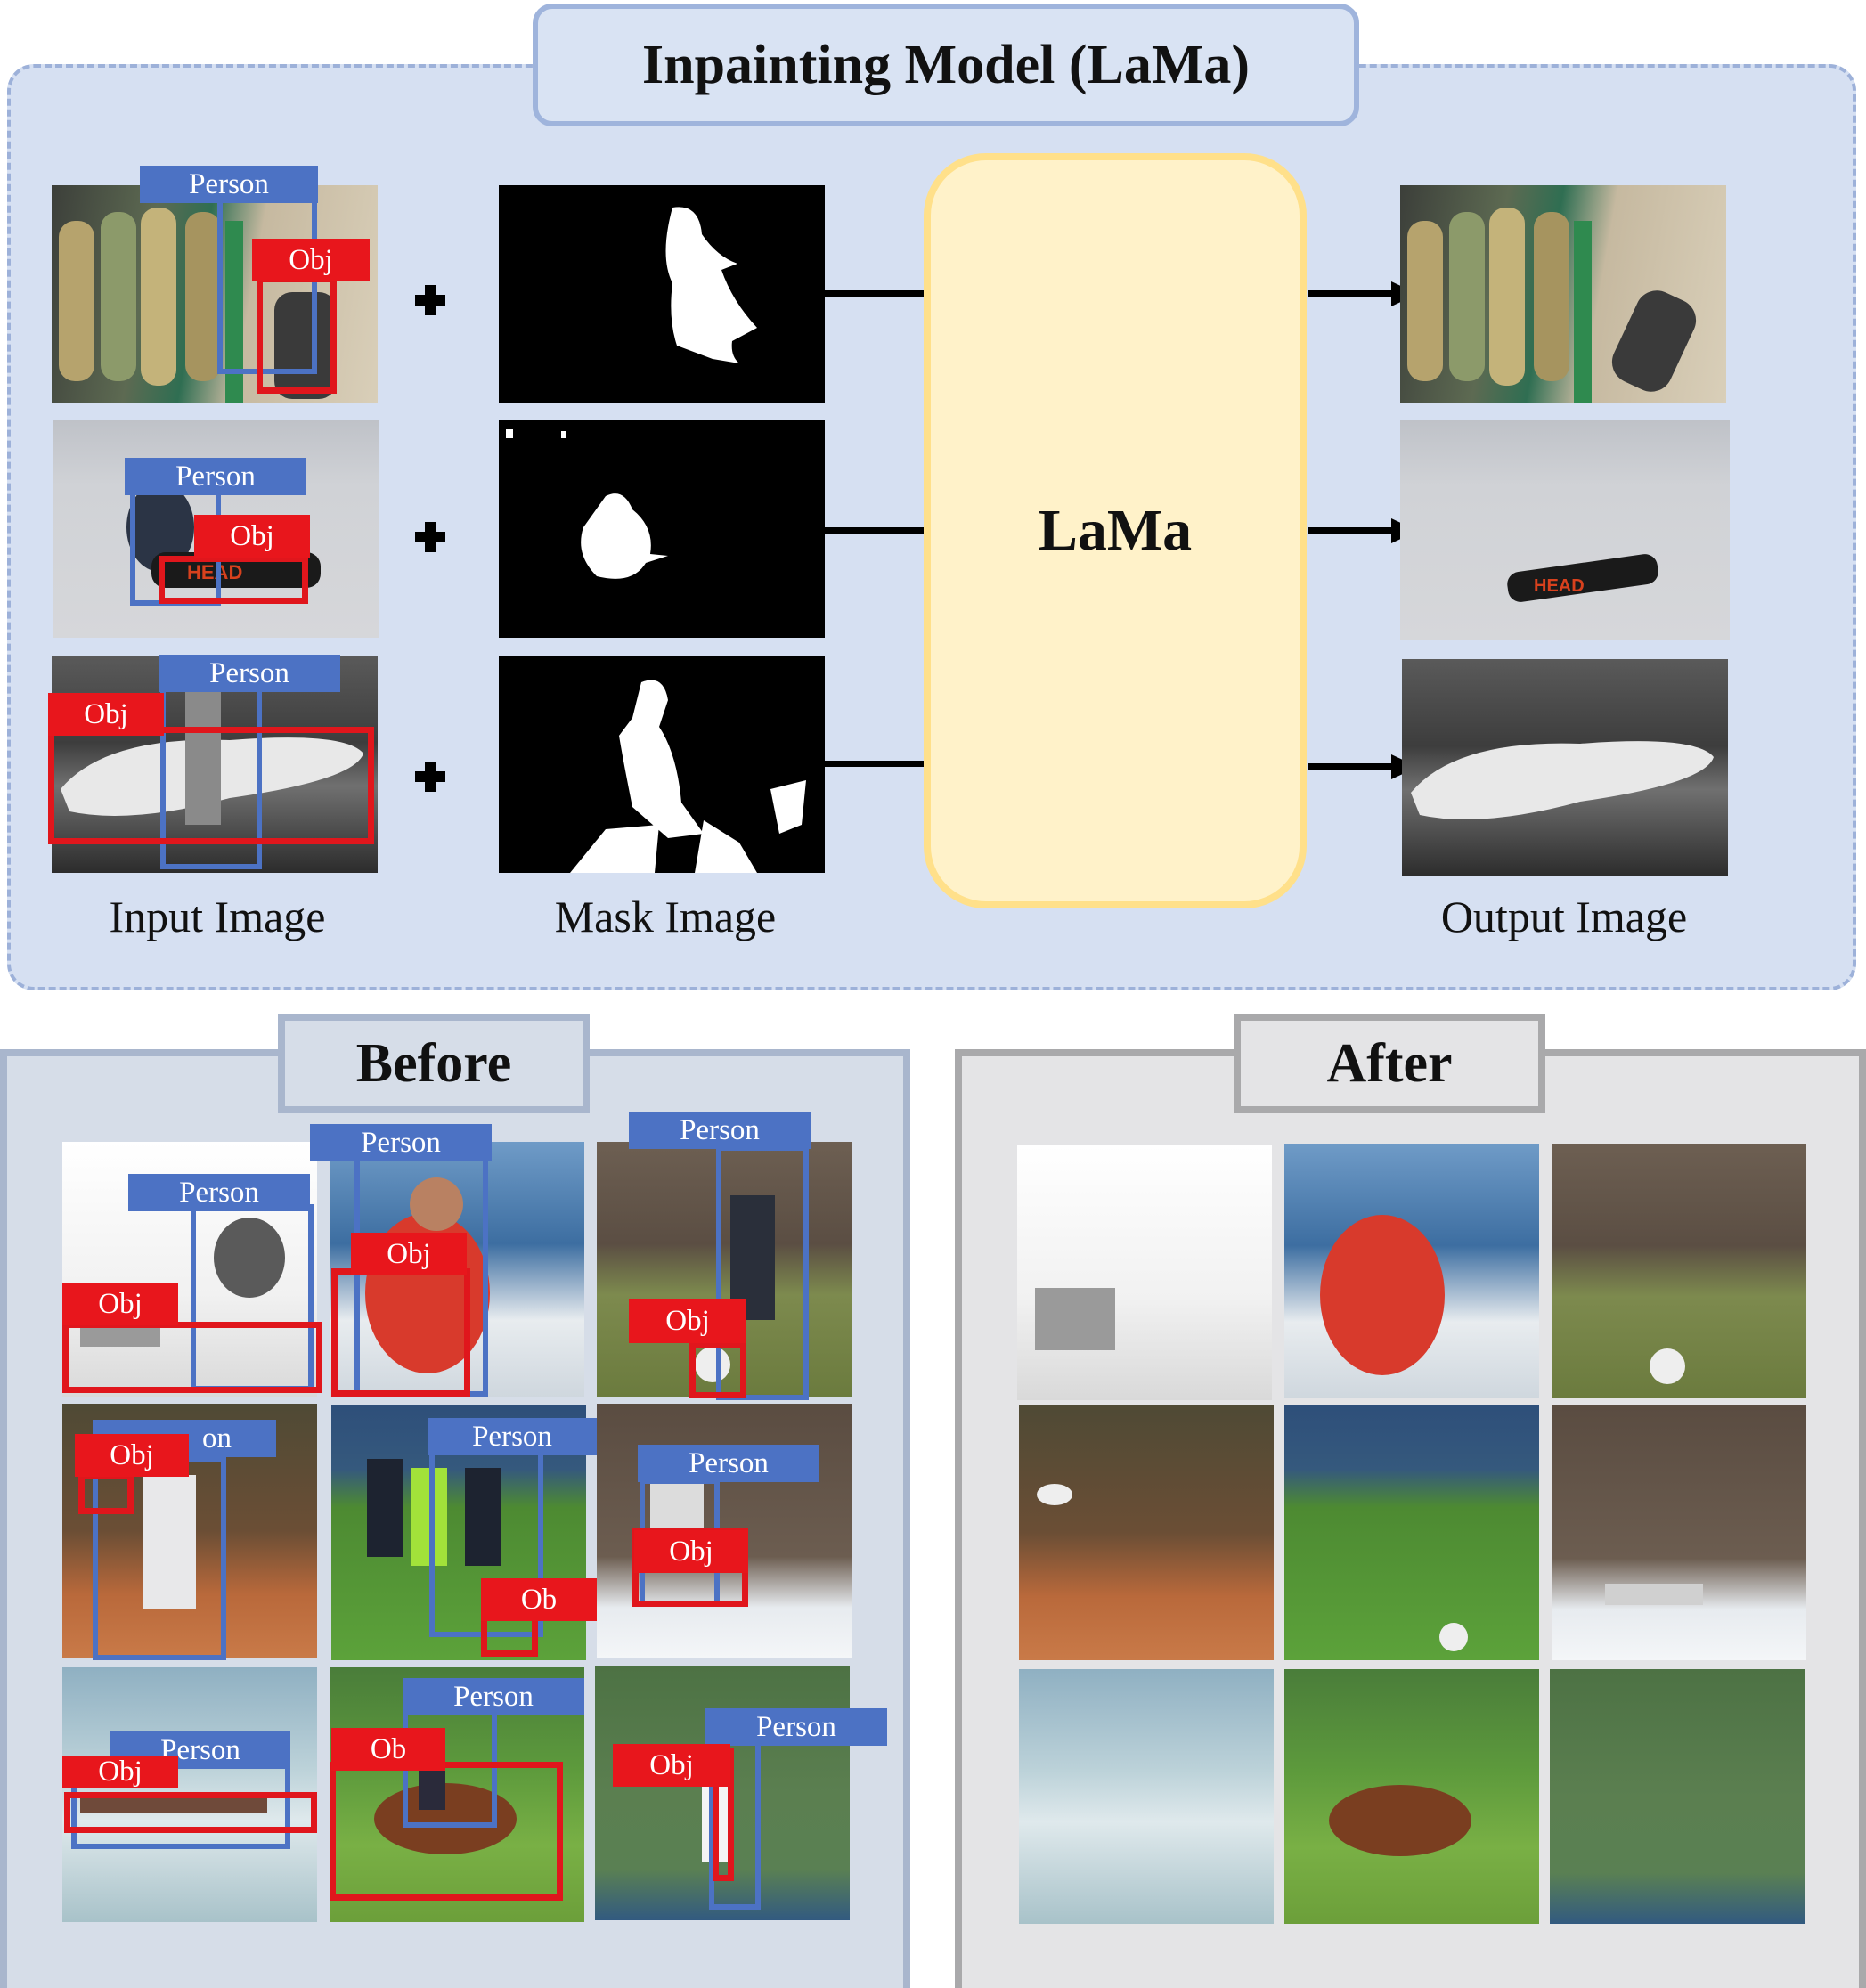  Describe the element at coordinates (1144, 1272) in the screenshot. I see `after-image-laptop` at that location.